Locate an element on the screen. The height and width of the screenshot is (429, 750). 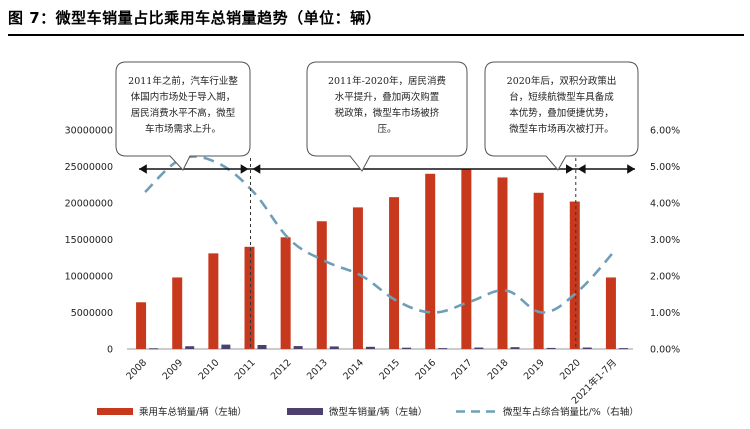
callout-text: 车市场需求上升。 is located at coordinates (183, 129).